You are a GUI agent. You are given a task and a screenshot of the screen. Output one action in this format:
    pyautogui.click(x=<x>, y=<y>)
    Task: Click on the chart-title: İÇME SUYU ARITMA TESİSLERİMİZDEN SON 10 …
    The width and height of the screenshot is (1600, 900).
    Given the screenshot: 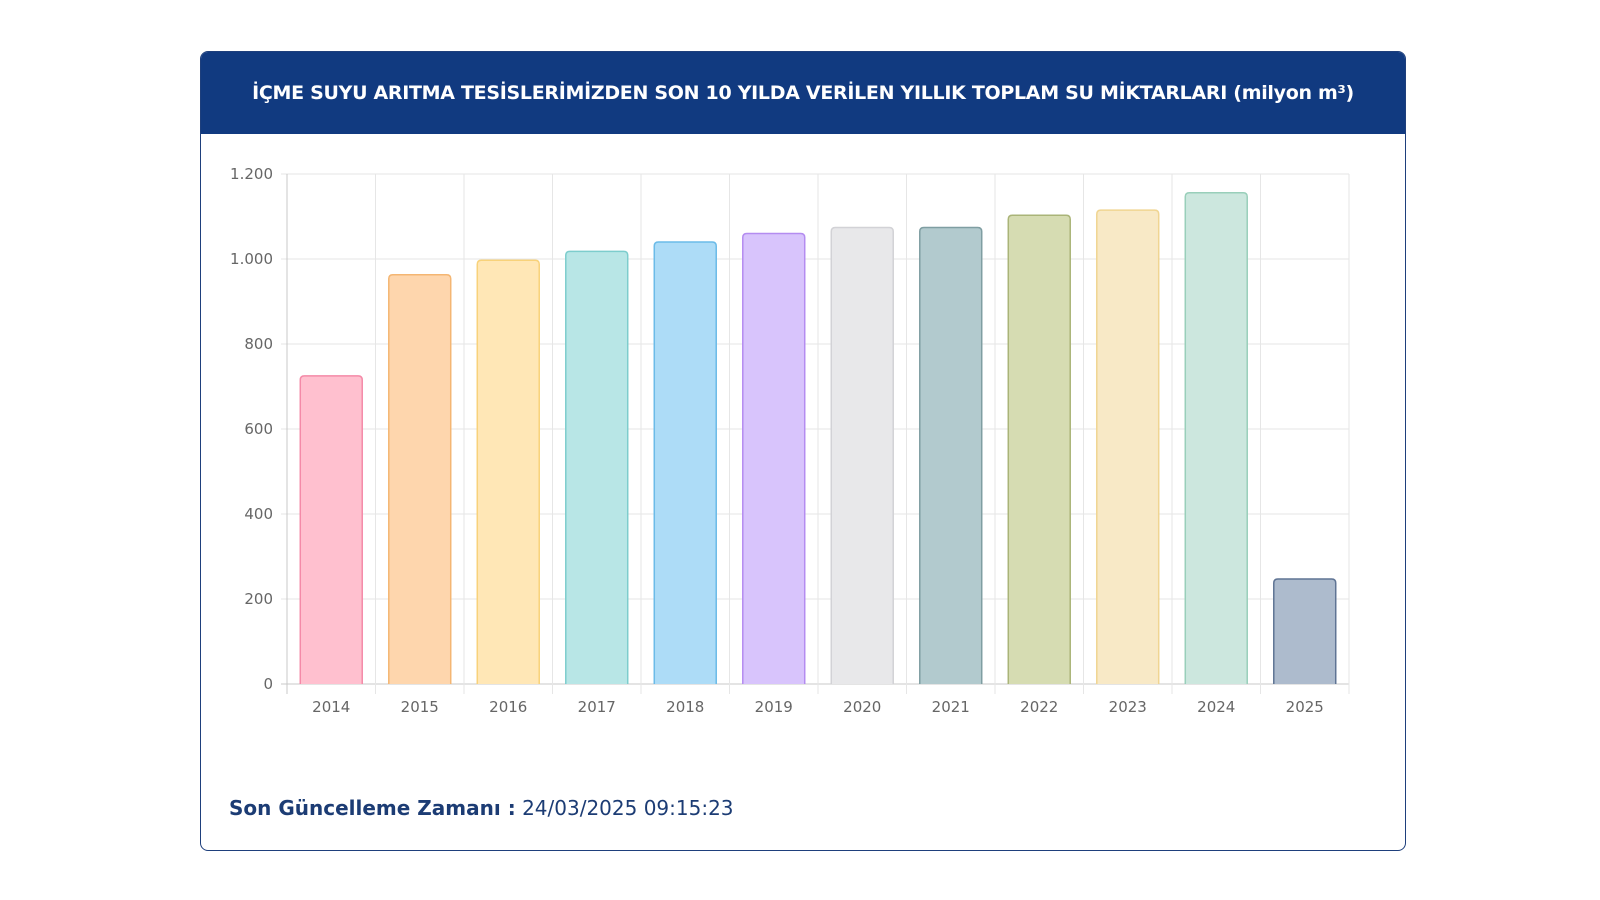 What is the action you would take?
    pyautogui.click(x=803, y=93)
    